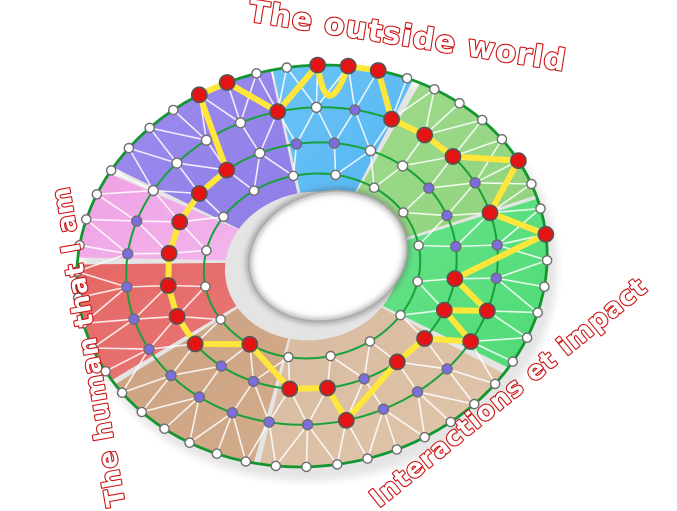 Image resolution: width=677 pixels, height=511 pixels. What do you see at coordinates (342, 132) in the screenshot?
I see `sector-blue` at bounding box center [342, 132].